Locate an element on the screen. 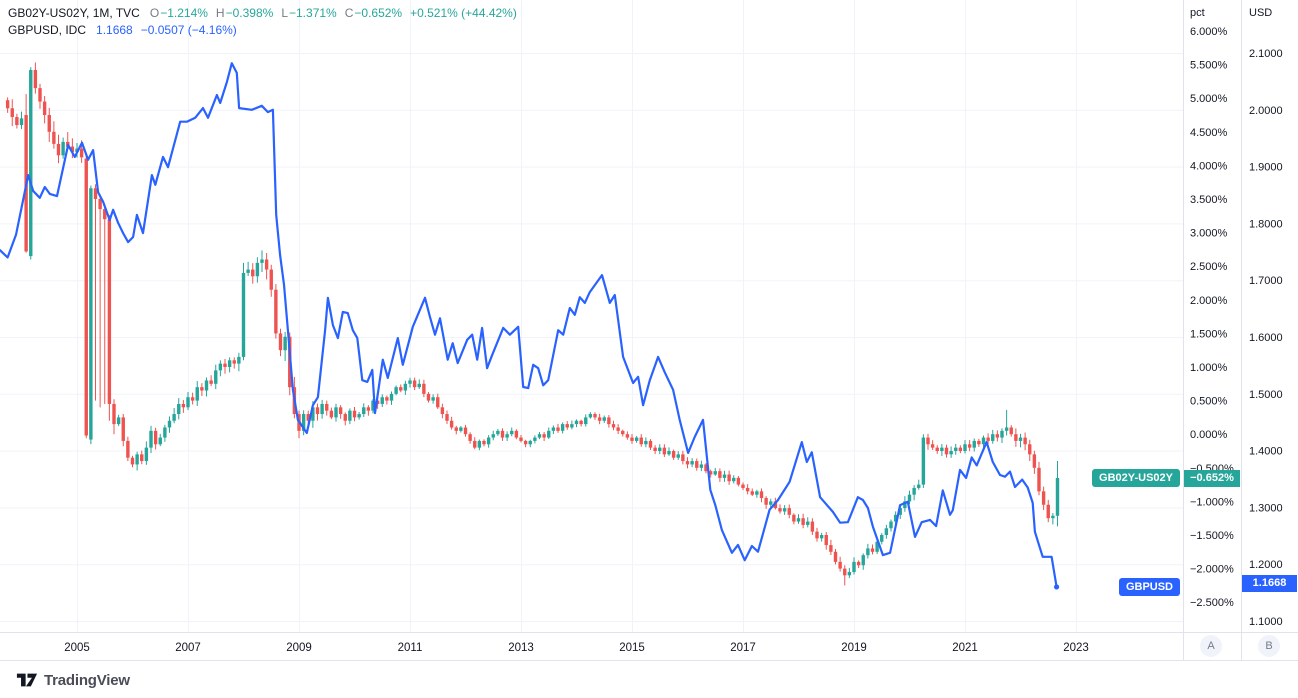  close-value: −0.652% is located at coordinates (378, 13).